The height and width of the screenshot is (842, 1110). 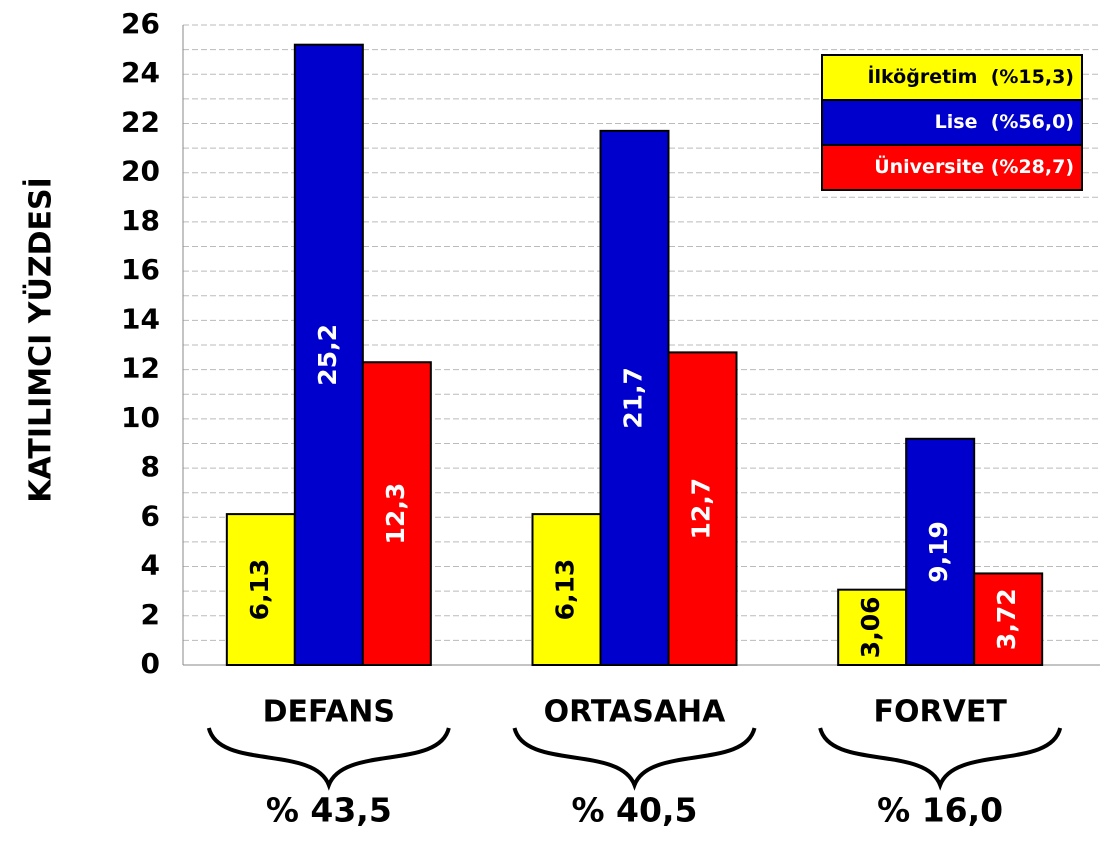 I want to click on value-label: 25,2, so click(x=327, y=355).